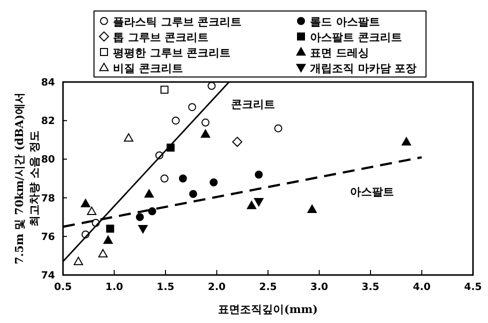 The image size is (488, 323). What do you see at coordinates (48, 122) in the screenshot?
I see `y-tick-label: 82` at bounding box center [48, 122].